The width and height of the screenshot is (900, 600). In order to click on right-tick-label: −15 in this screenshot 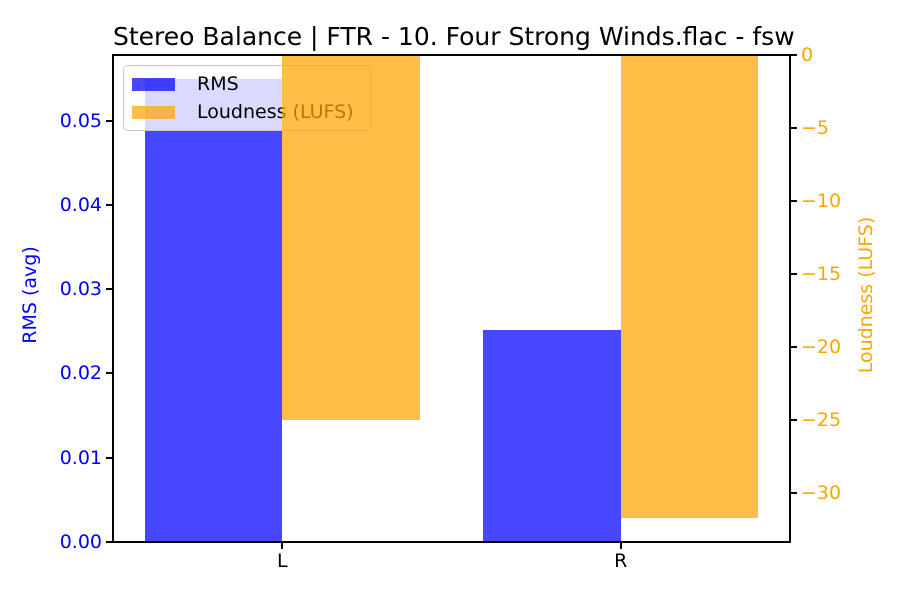, I will do `click(821, 274)`.